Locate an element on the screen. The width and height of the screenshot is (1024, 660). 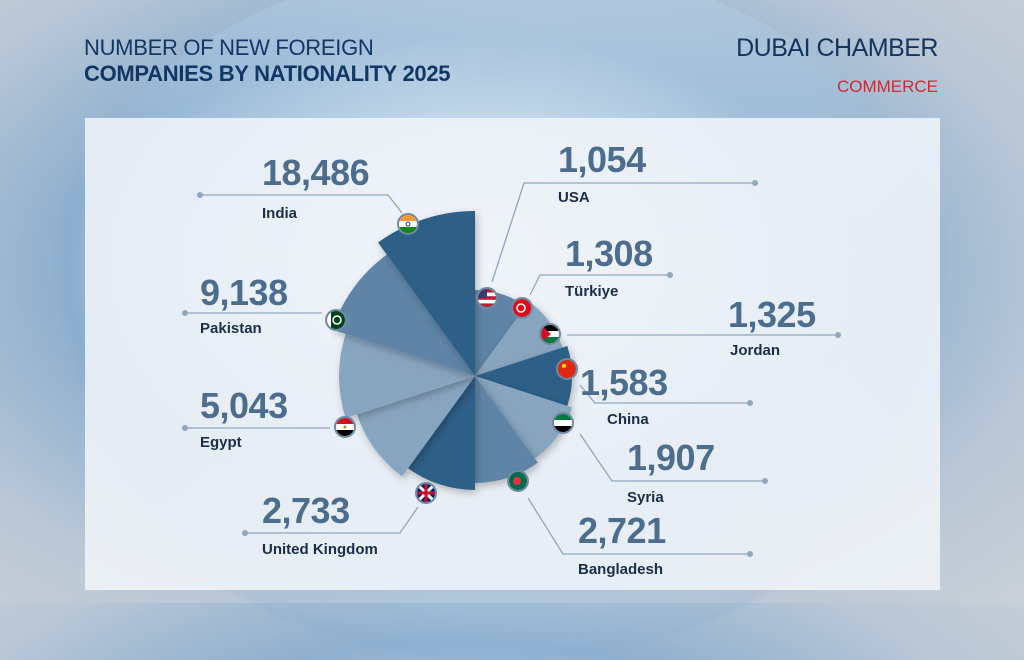
egypt-flag-icon is located at coordinates (345, 427).